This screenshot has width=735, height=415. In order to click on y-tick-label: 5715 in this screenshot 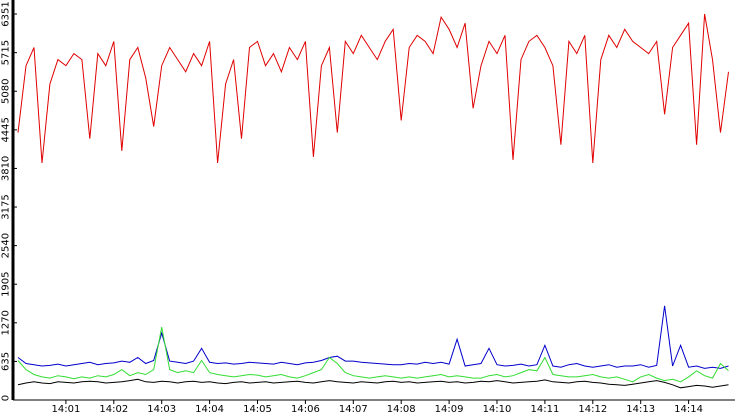, I will do `click(5, 52)`.